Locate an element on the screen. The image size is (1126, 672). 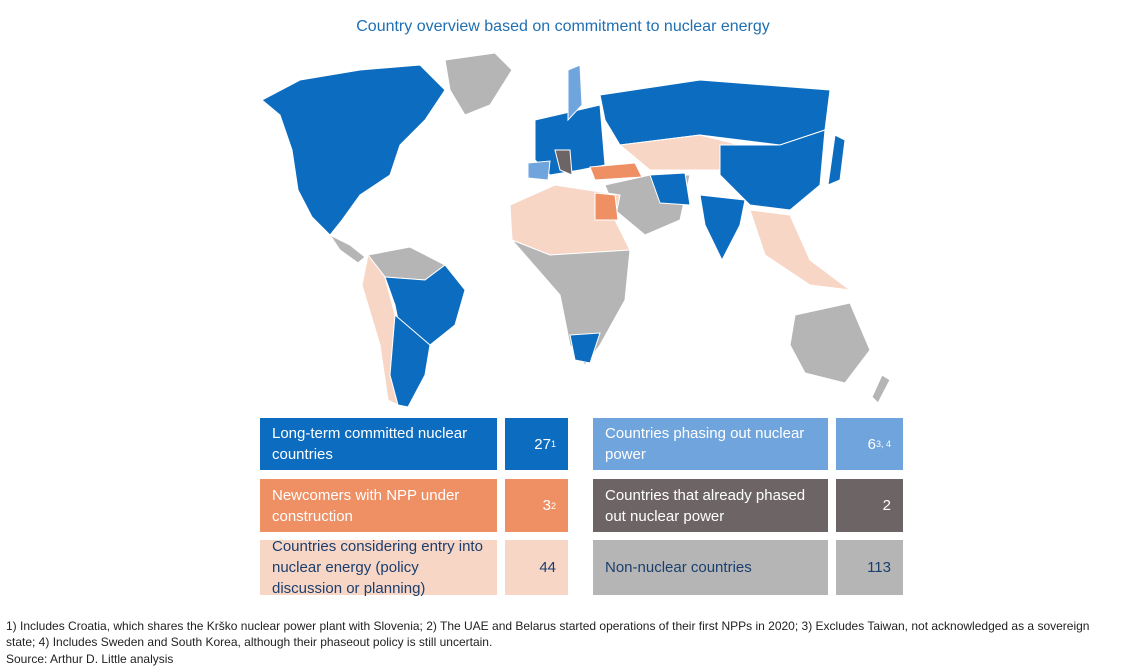
china is located at coordinates (772, 170).